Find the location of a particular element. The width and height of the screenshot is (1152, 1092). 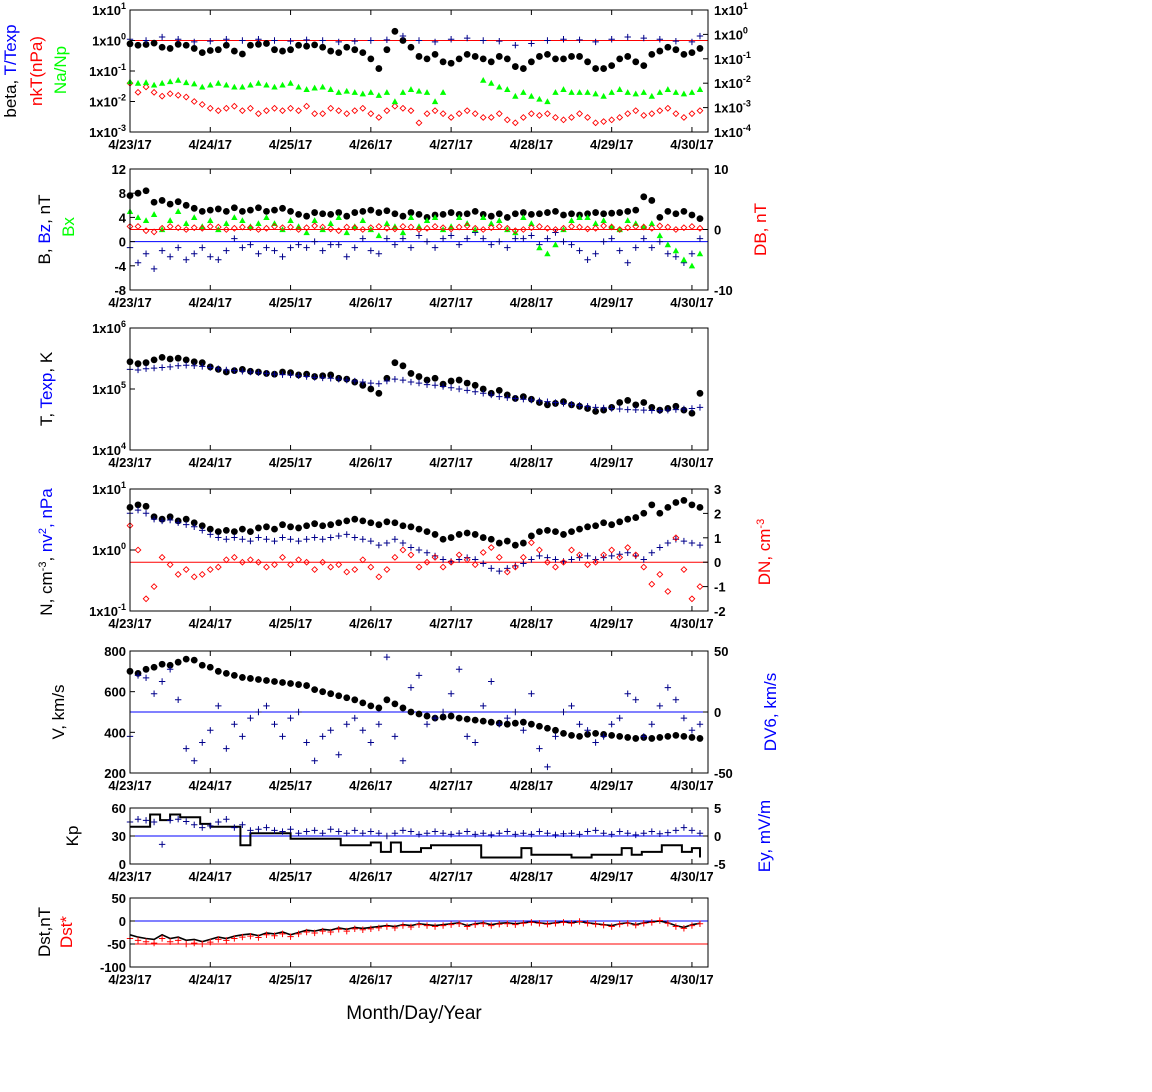

series-texp is located at coordinates (415, 388).